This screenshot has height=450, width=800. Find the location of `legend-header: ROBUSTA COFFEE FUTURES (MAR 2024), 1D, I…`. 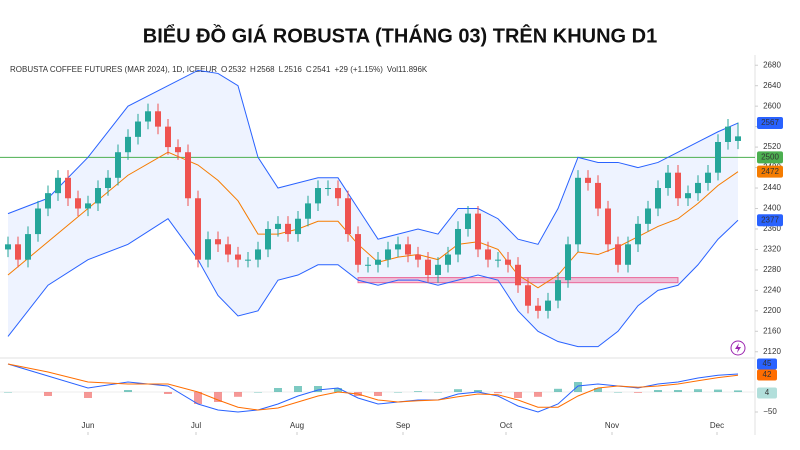

legend-header: ROBUSTA COFFEE FUTURES (MAR 2024), 1D, I… is located at coordinates (219, 69).